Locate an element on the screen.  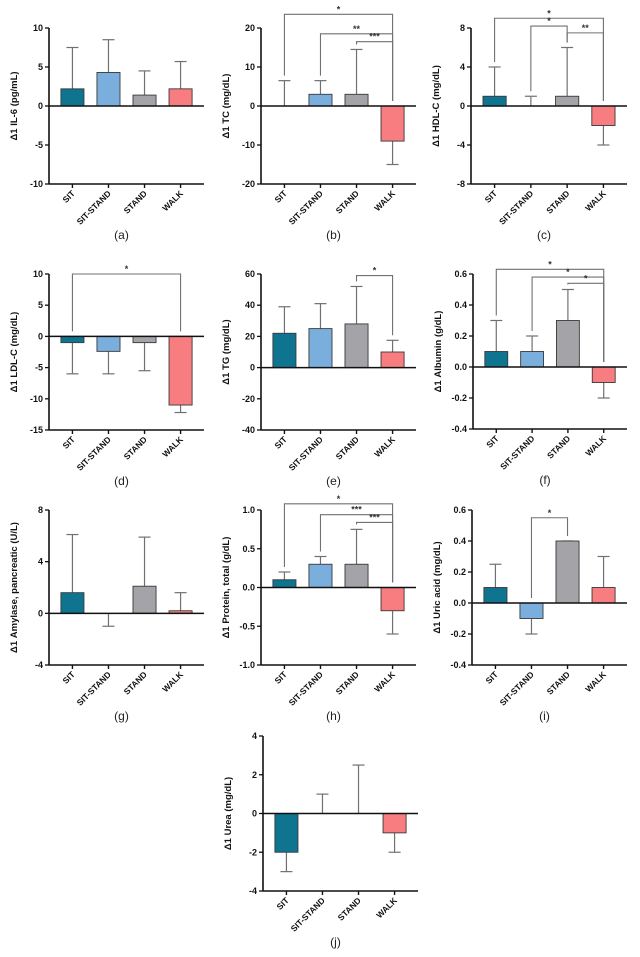
panel-letter: (f) is located at coordinates (544, 480).